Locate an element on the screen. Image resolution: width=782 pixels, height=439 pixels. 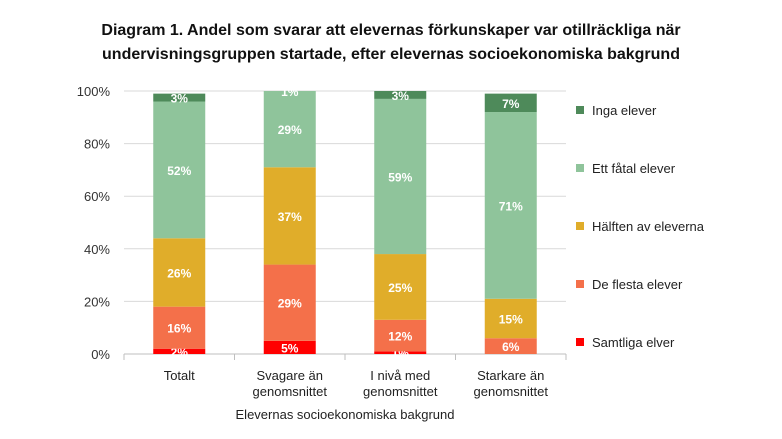
data-label: 16% is located at coordinates (179, 329).